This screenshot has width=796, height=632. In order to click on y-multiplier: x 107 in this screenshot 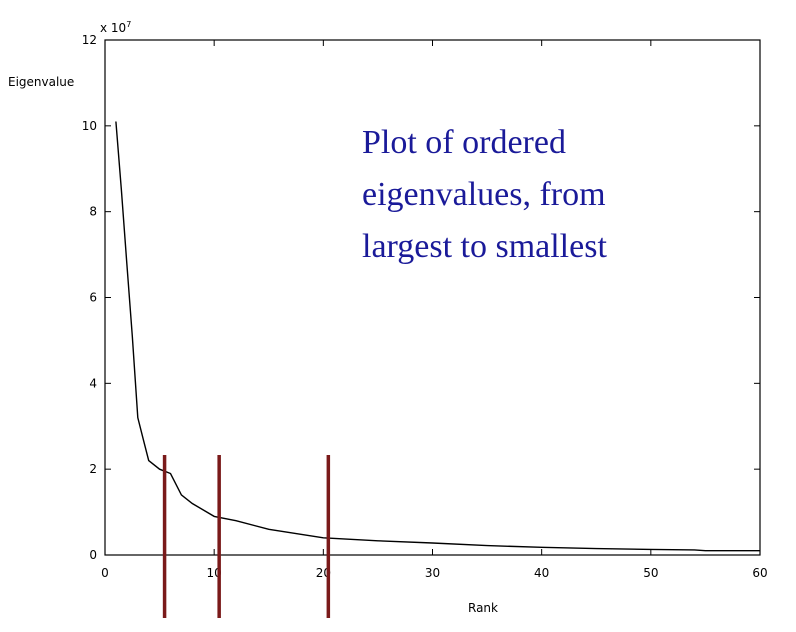, I will do `click(115, 27)`.